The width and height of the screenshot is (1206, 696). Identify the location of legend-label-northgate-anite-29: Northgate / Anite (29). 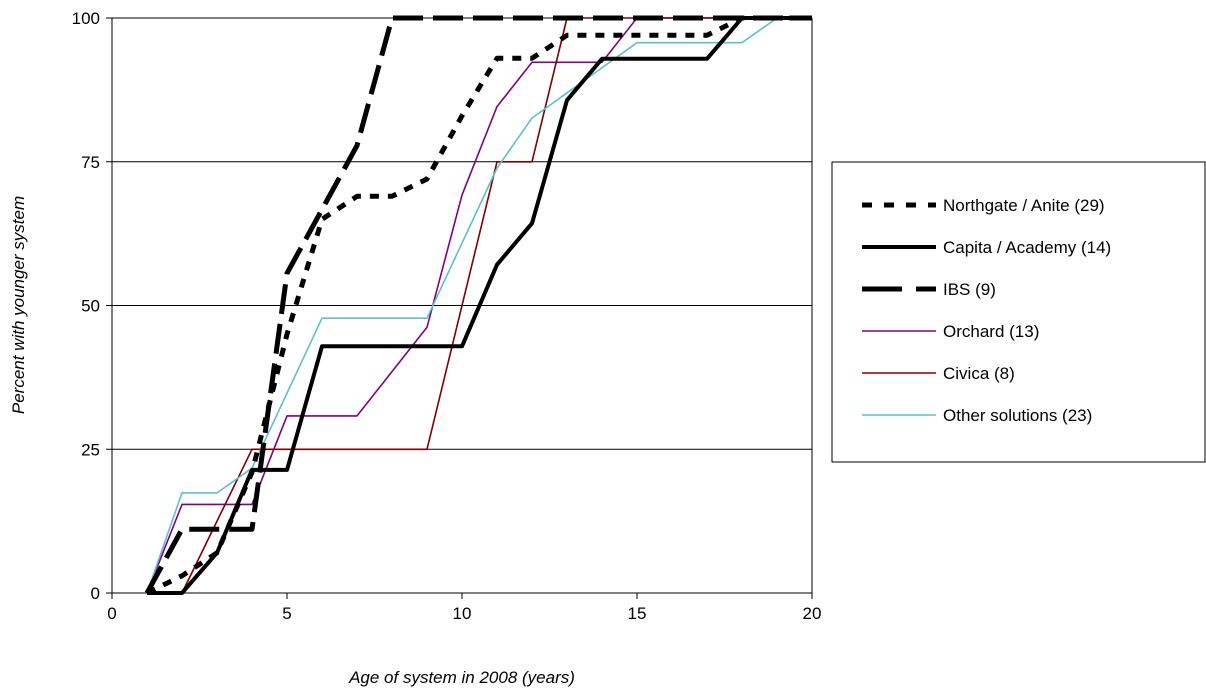
(1024, 205).